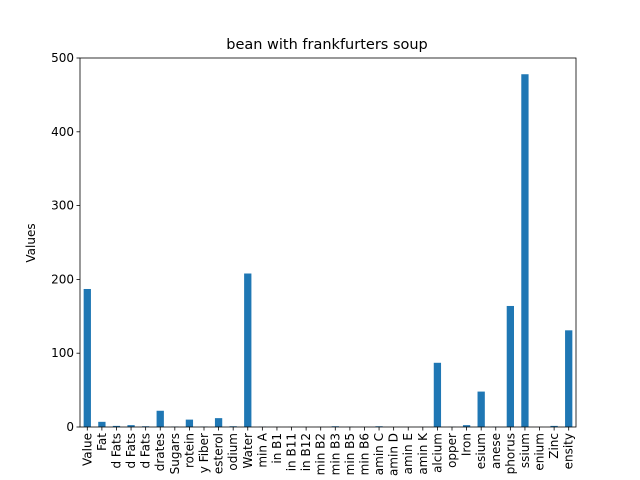 This screenshot has width=640, height=480. Describe the element at coordinates (62, 353) in the screenshot. I see `y-tick-label-1: 100` at that location.